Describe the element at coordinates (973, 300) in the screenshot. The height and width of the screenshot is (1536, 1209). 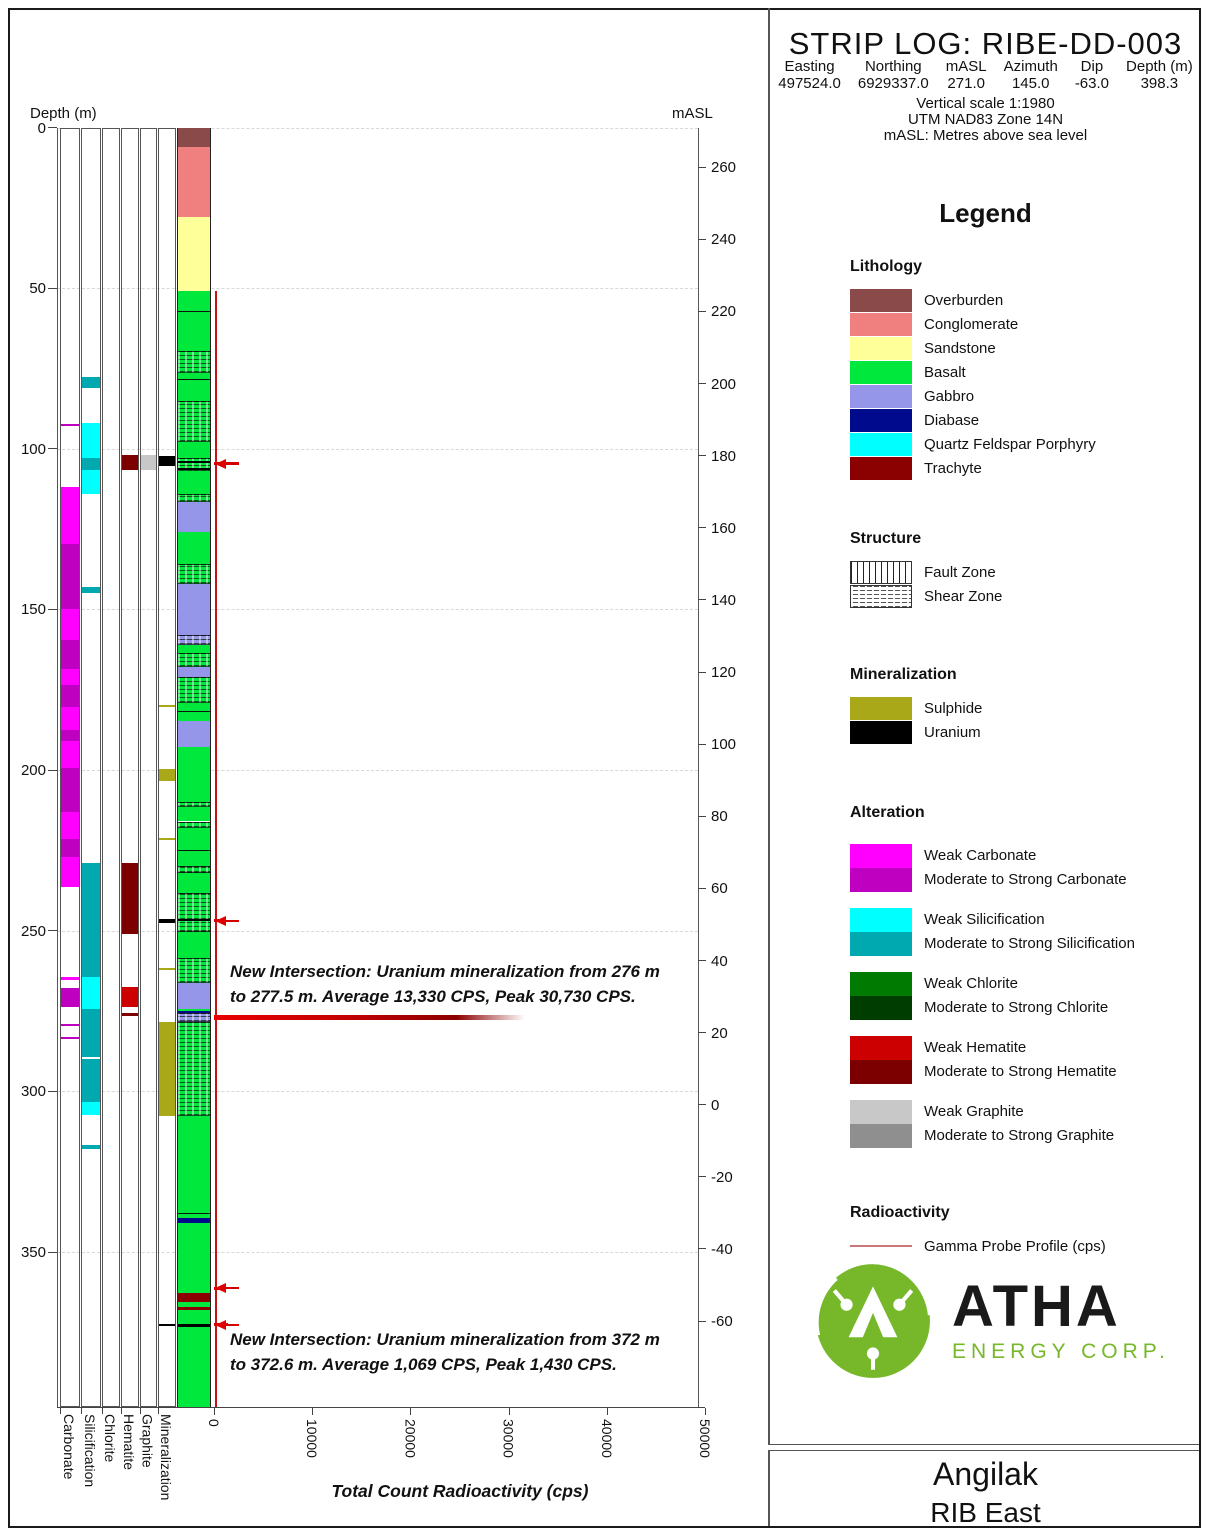
I see `legend-item: Overburden` at that location.